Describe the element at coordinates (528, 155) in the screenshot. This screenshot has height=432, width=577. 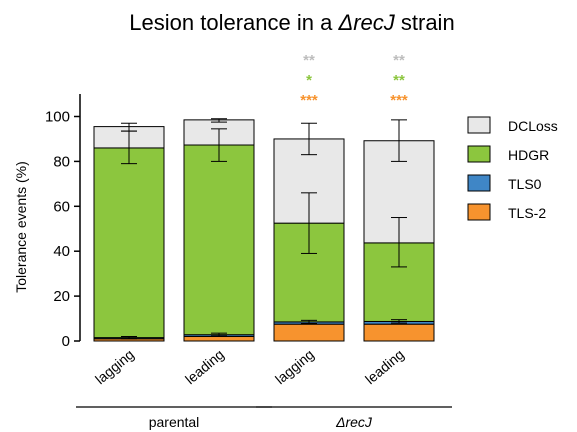
I see `legend-label: HDGR` at that location.